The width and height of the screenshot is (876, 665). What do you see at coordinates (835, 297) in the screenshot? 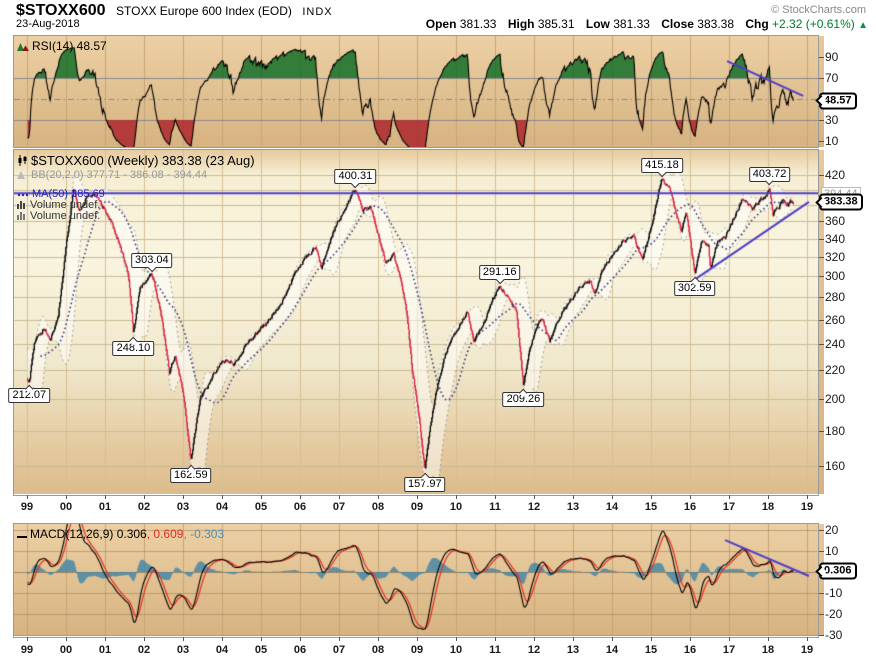
I see `y-axis-tick: 280` at bounding box center [835, 297].